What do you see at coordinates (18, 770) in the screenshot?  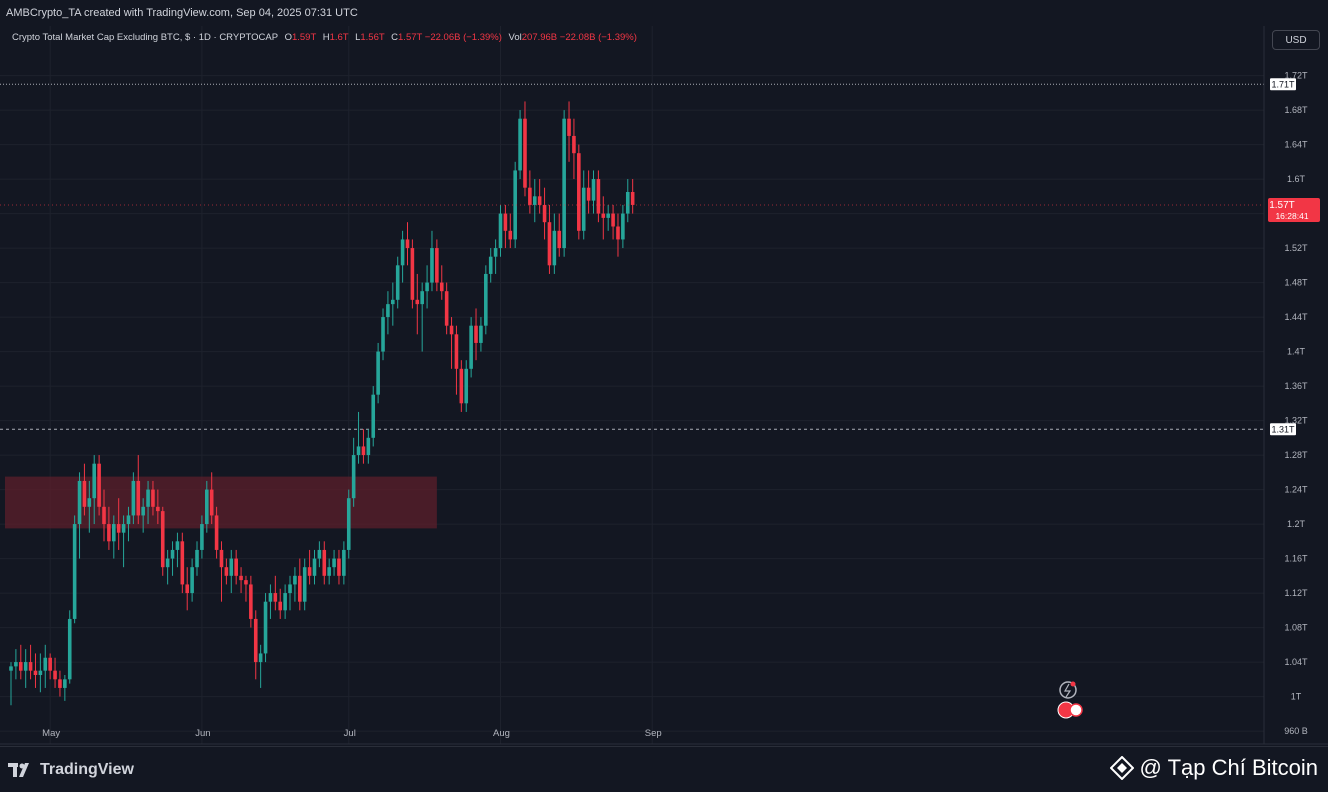 I see `tradingview-logo-icon` at bounding box center [18, 770].